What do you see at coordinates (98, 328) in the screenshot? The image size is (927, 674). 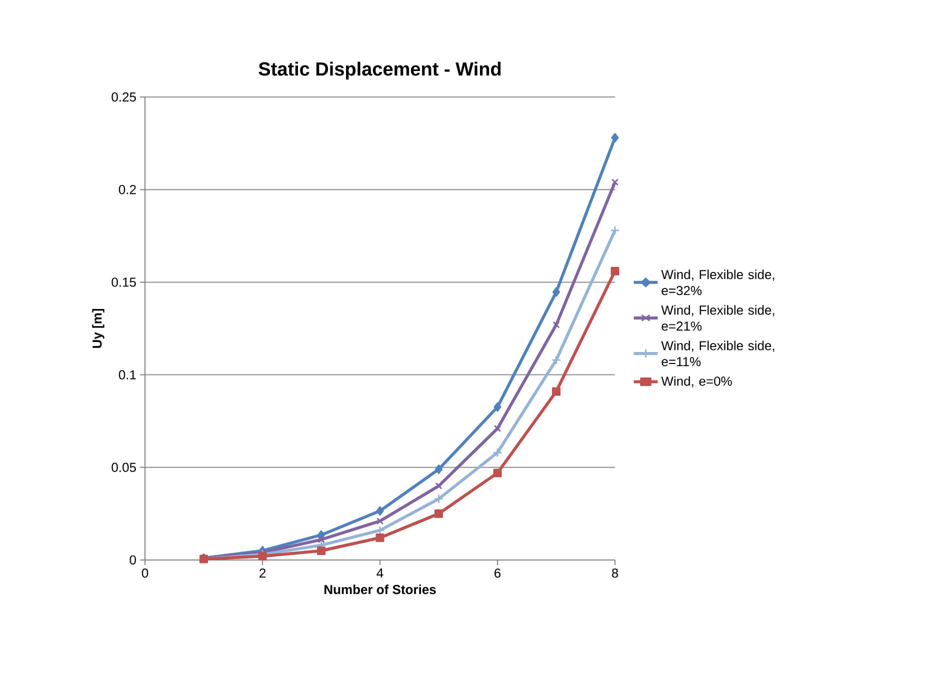 I see `y-axis-title: Uy [m]` at bounding box center [98, 328].